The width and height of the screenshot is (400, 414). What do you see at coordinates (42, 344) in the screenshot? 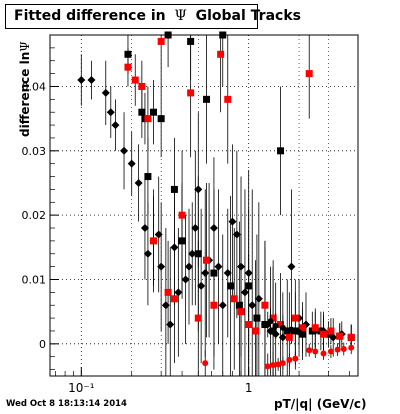
I see `y-tick-label: 0` at bounding box center [42, 344].